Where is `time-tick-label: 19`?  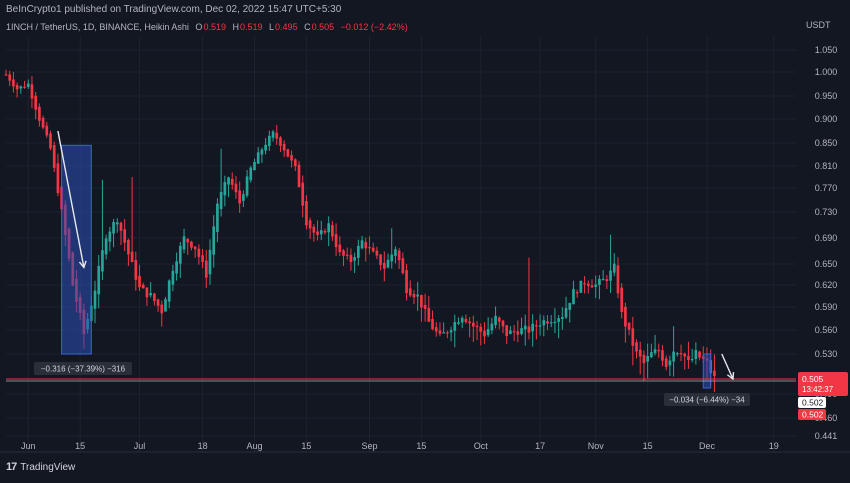 time-tick-label: 19 is located at coordinates (774, 446).